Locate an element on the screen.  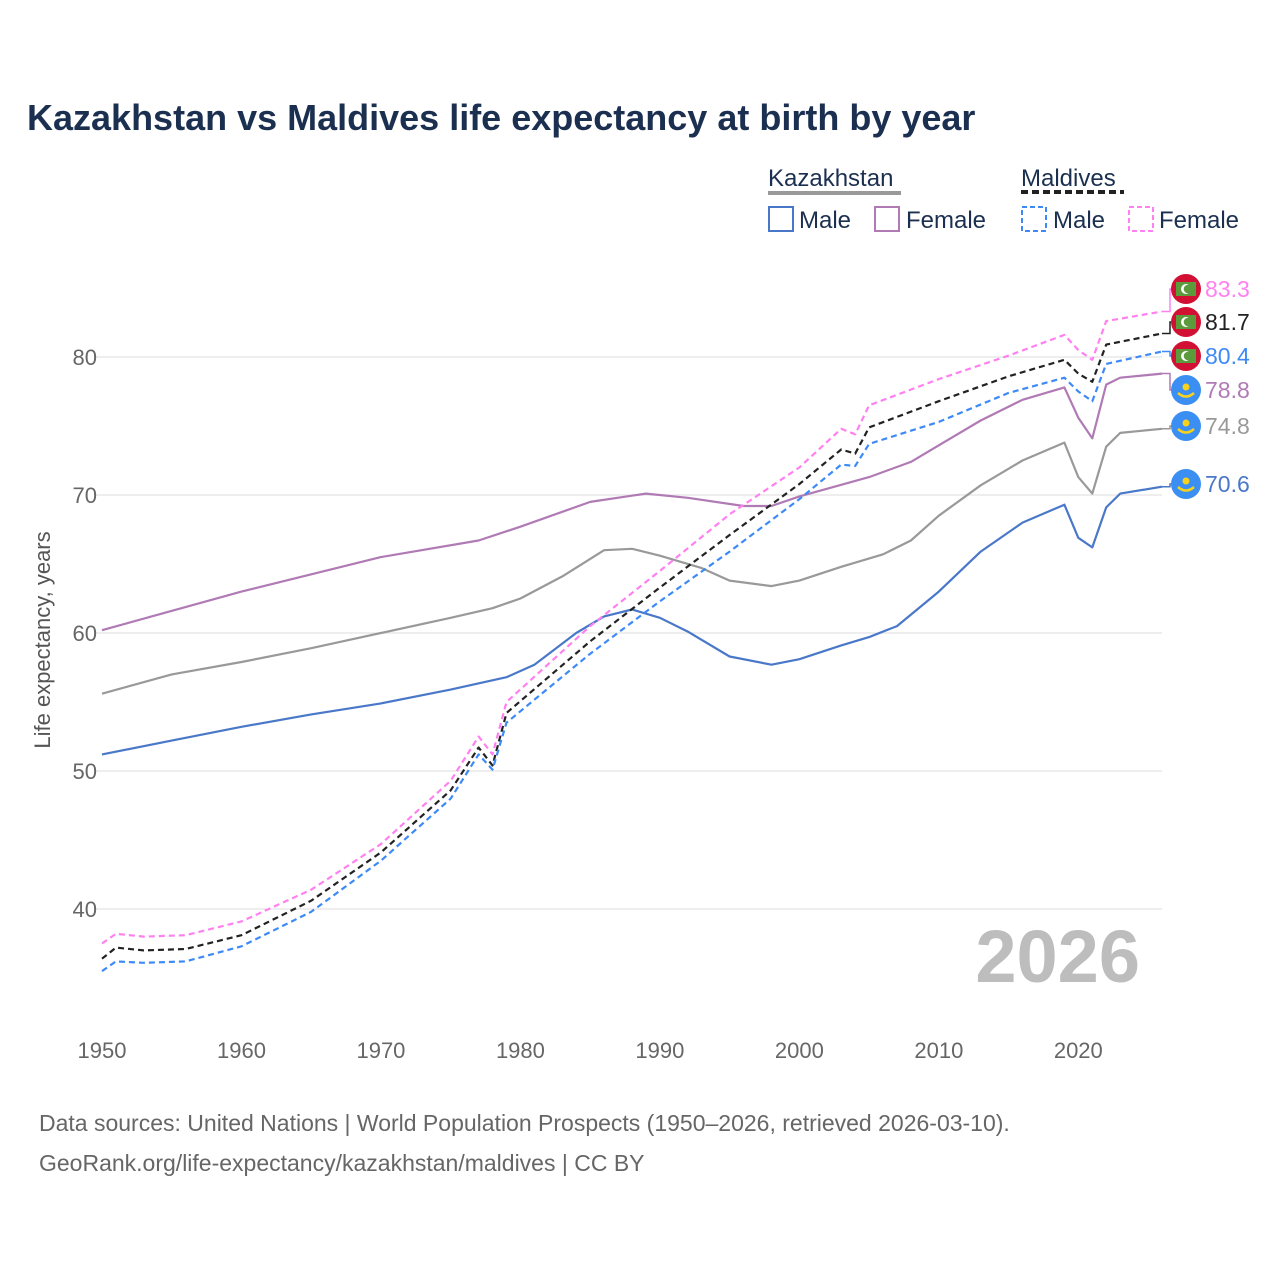
x-tick-label: 2020 is located at coordinates (1078, 1050).